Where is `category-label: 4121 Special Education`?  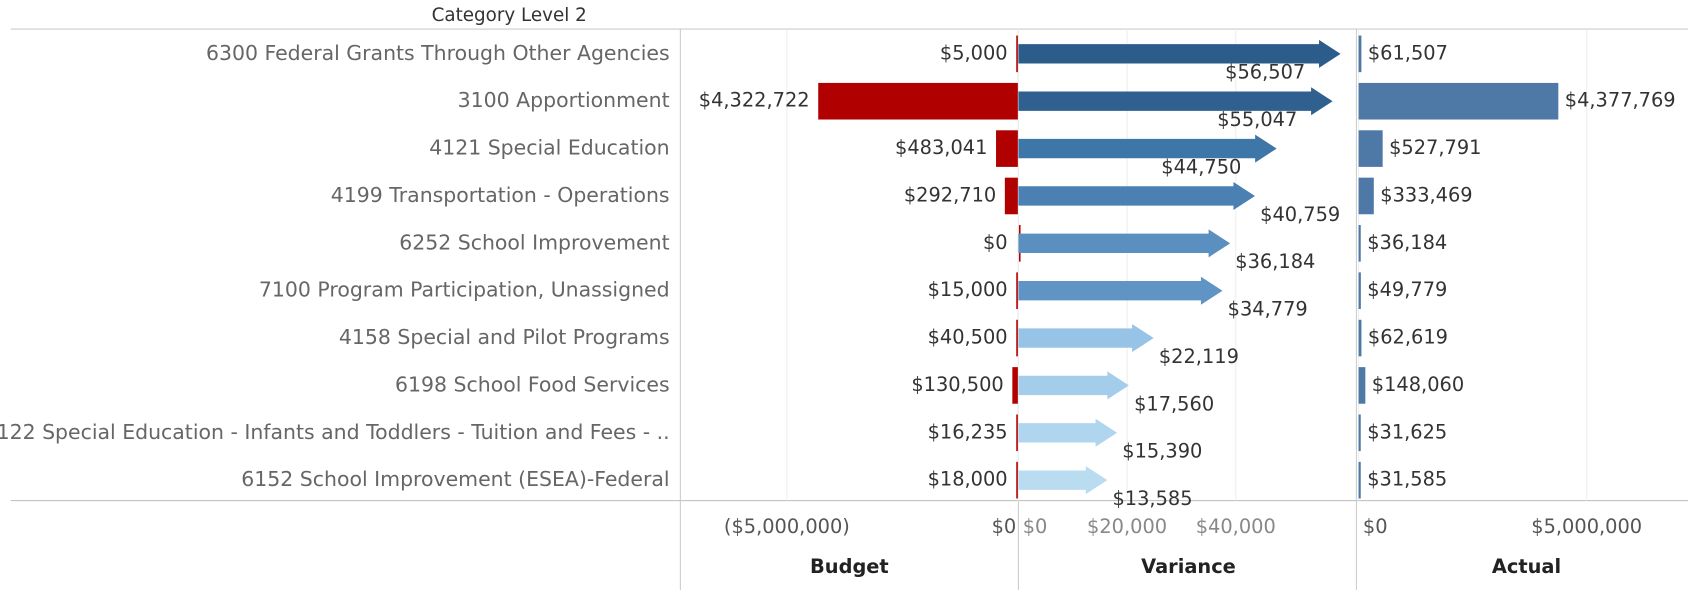 category-label: 4121 Special Education is located at coordinates (549, 148).